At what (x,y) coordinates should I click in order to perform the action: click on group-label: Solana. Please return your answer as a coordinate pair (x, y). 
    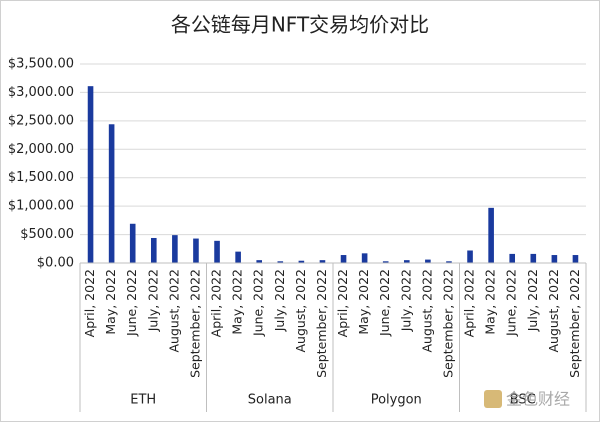
    Looking at the image, I should click on (270, 400).